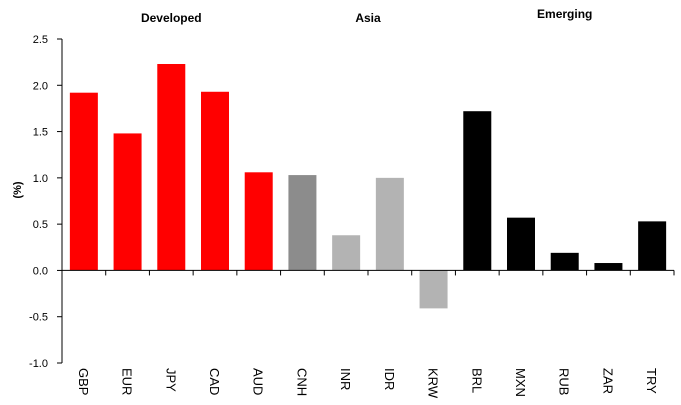 The width and height of the screenshot is (681, 405). What do you see at coordinates (346, 253) in the screenshot?
I see `bar-inr` at bounding box center [346, 253].